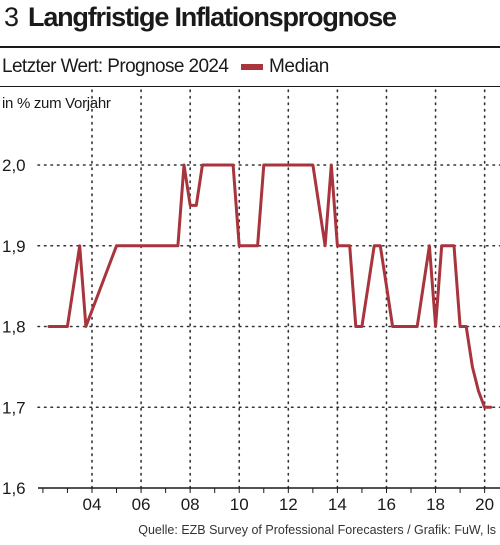  I want to click on figure-number: 3, so click(11, 17).